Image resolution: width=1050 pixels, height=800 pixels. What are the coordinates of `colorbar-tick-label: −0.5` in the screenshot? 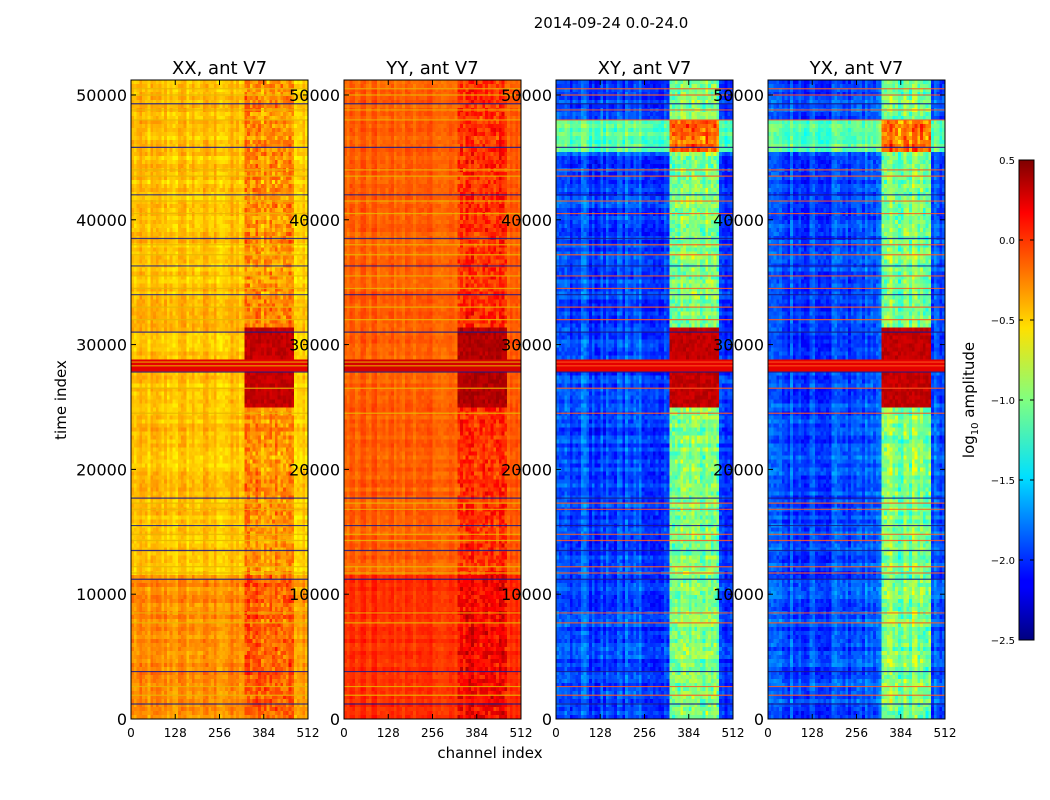 It's located at (1003, 321).